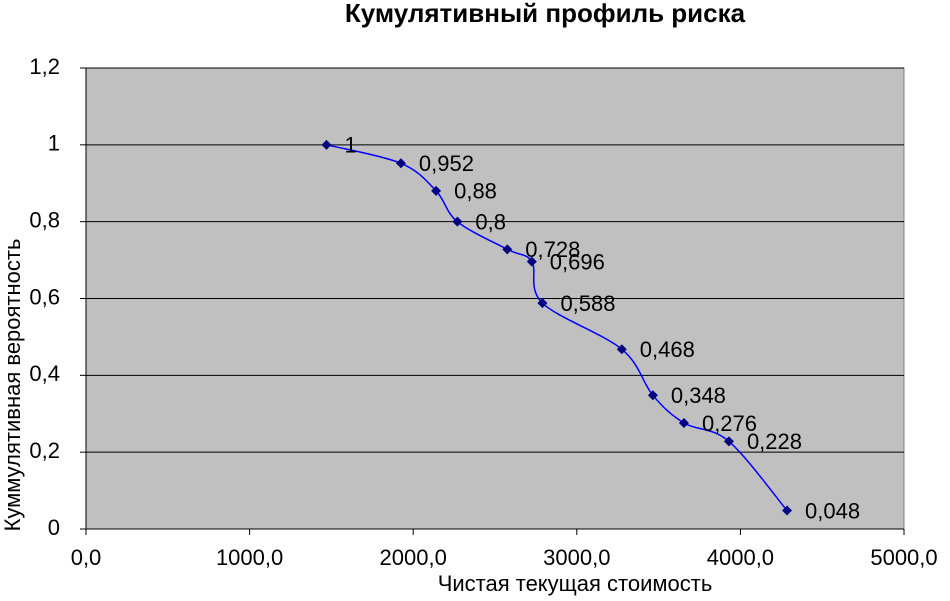  I want to click on data-label: 1, so click(350, 145).